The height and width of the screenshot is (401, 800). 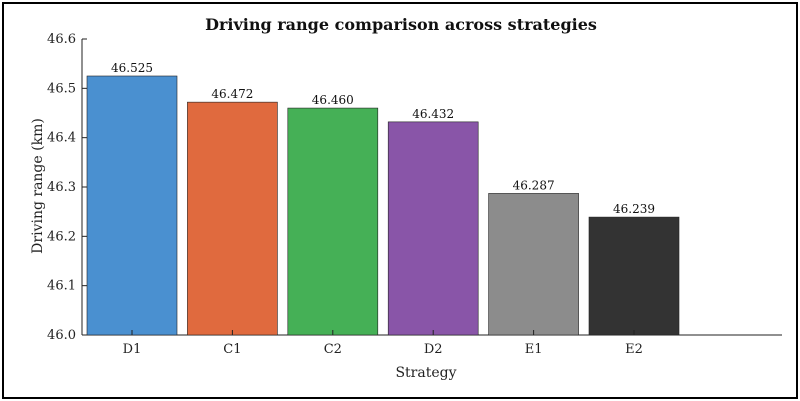 I want to click on y-tick-label: 46.5, so click(x=61, y=88).